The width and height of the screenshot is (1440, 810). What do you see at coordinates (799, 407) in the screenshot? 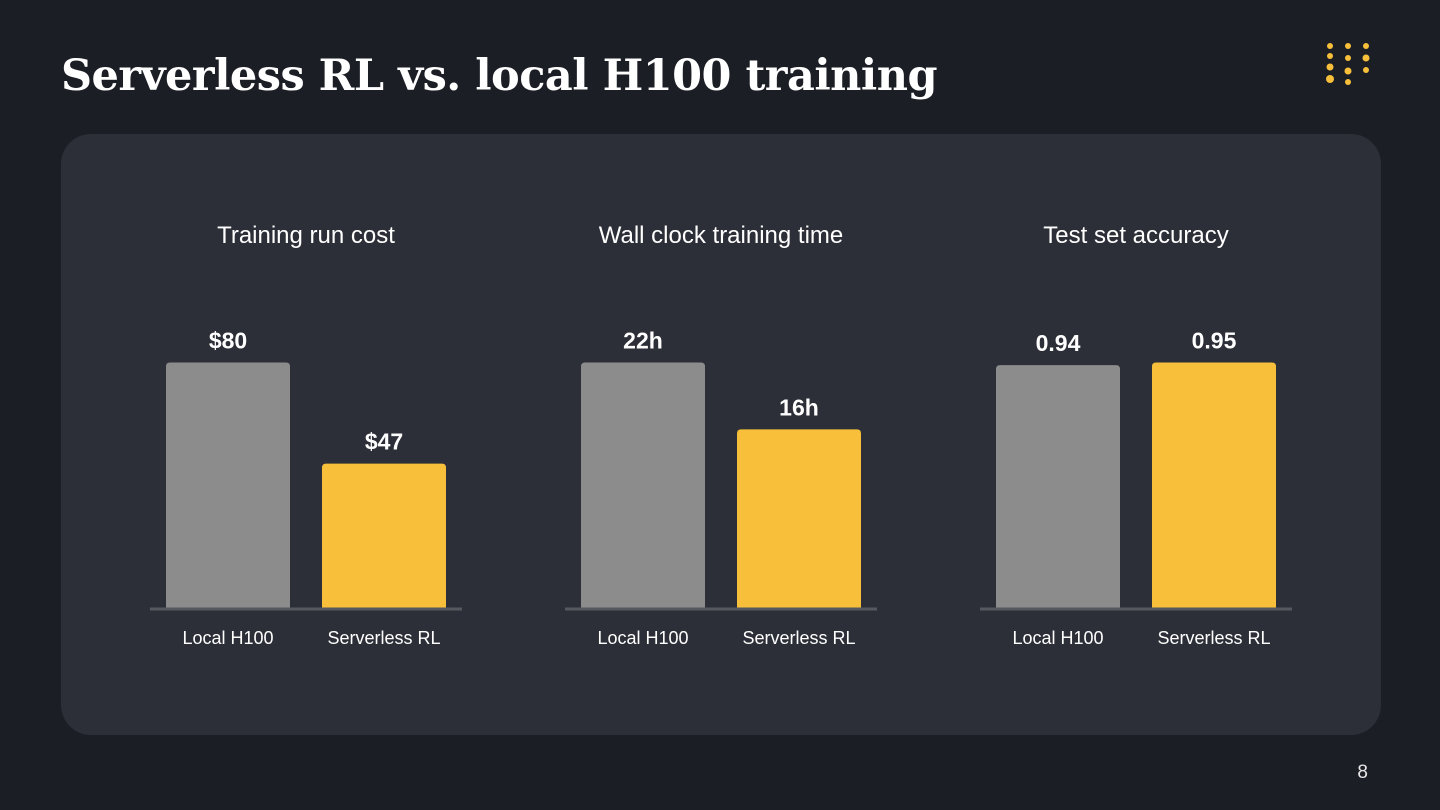
I see `data-label: 16h` at bounding box center [799, 407].